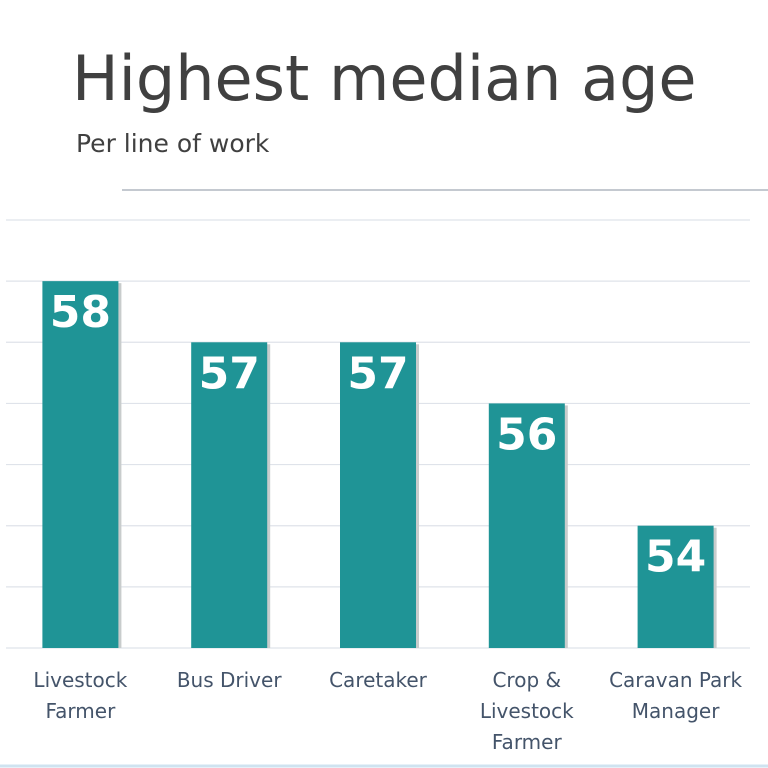  I want to click on value-label: 58, so click(80, 312).